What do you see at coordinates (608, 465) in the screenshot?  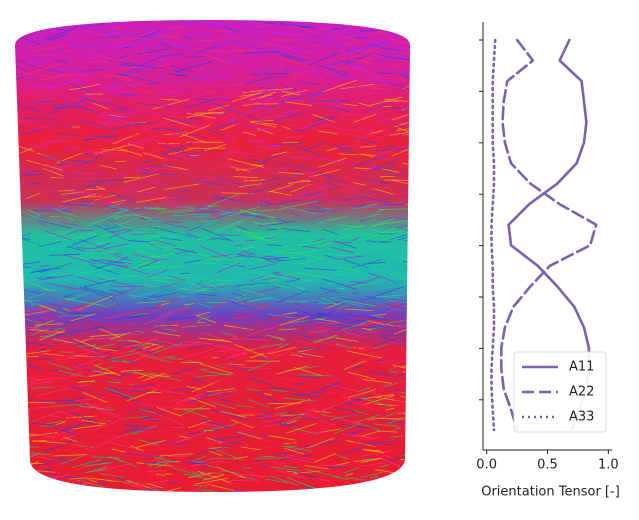 I see `x-tick-label: 1.0` at bounding box center [608, 465].